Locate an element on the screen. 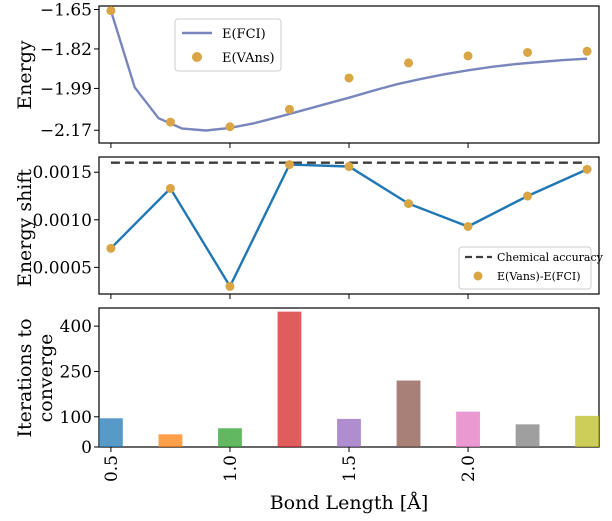 Image resolution: width=612 pixels, height=521 pixels. legend-chemical-accuracy-label: Chemical accuracy is located at coordinates (550, 257).